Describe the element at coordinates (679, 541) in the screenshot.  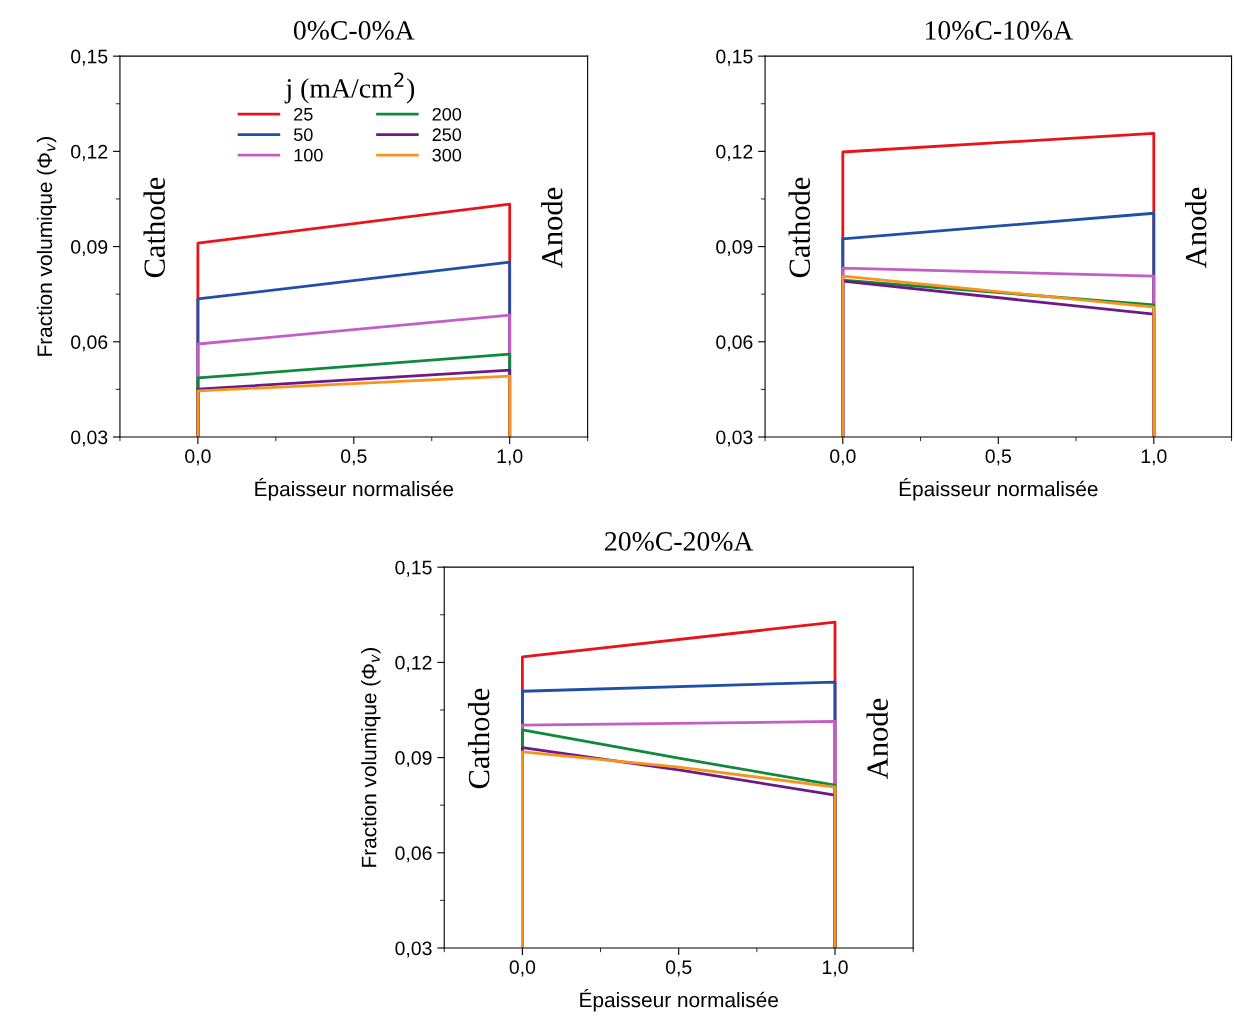
I see `chart-title: 20%C-20%A` at that location.